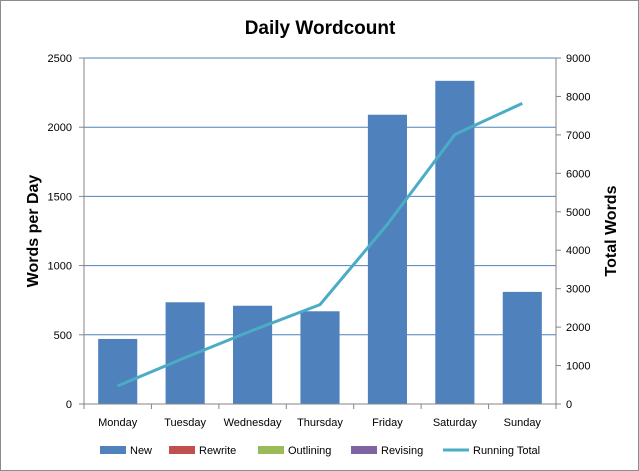  What do you see at coordinates (611, 230) in the screenshot?
I see `y2-axis-title: Total Words` at bounding box center [611, 230].